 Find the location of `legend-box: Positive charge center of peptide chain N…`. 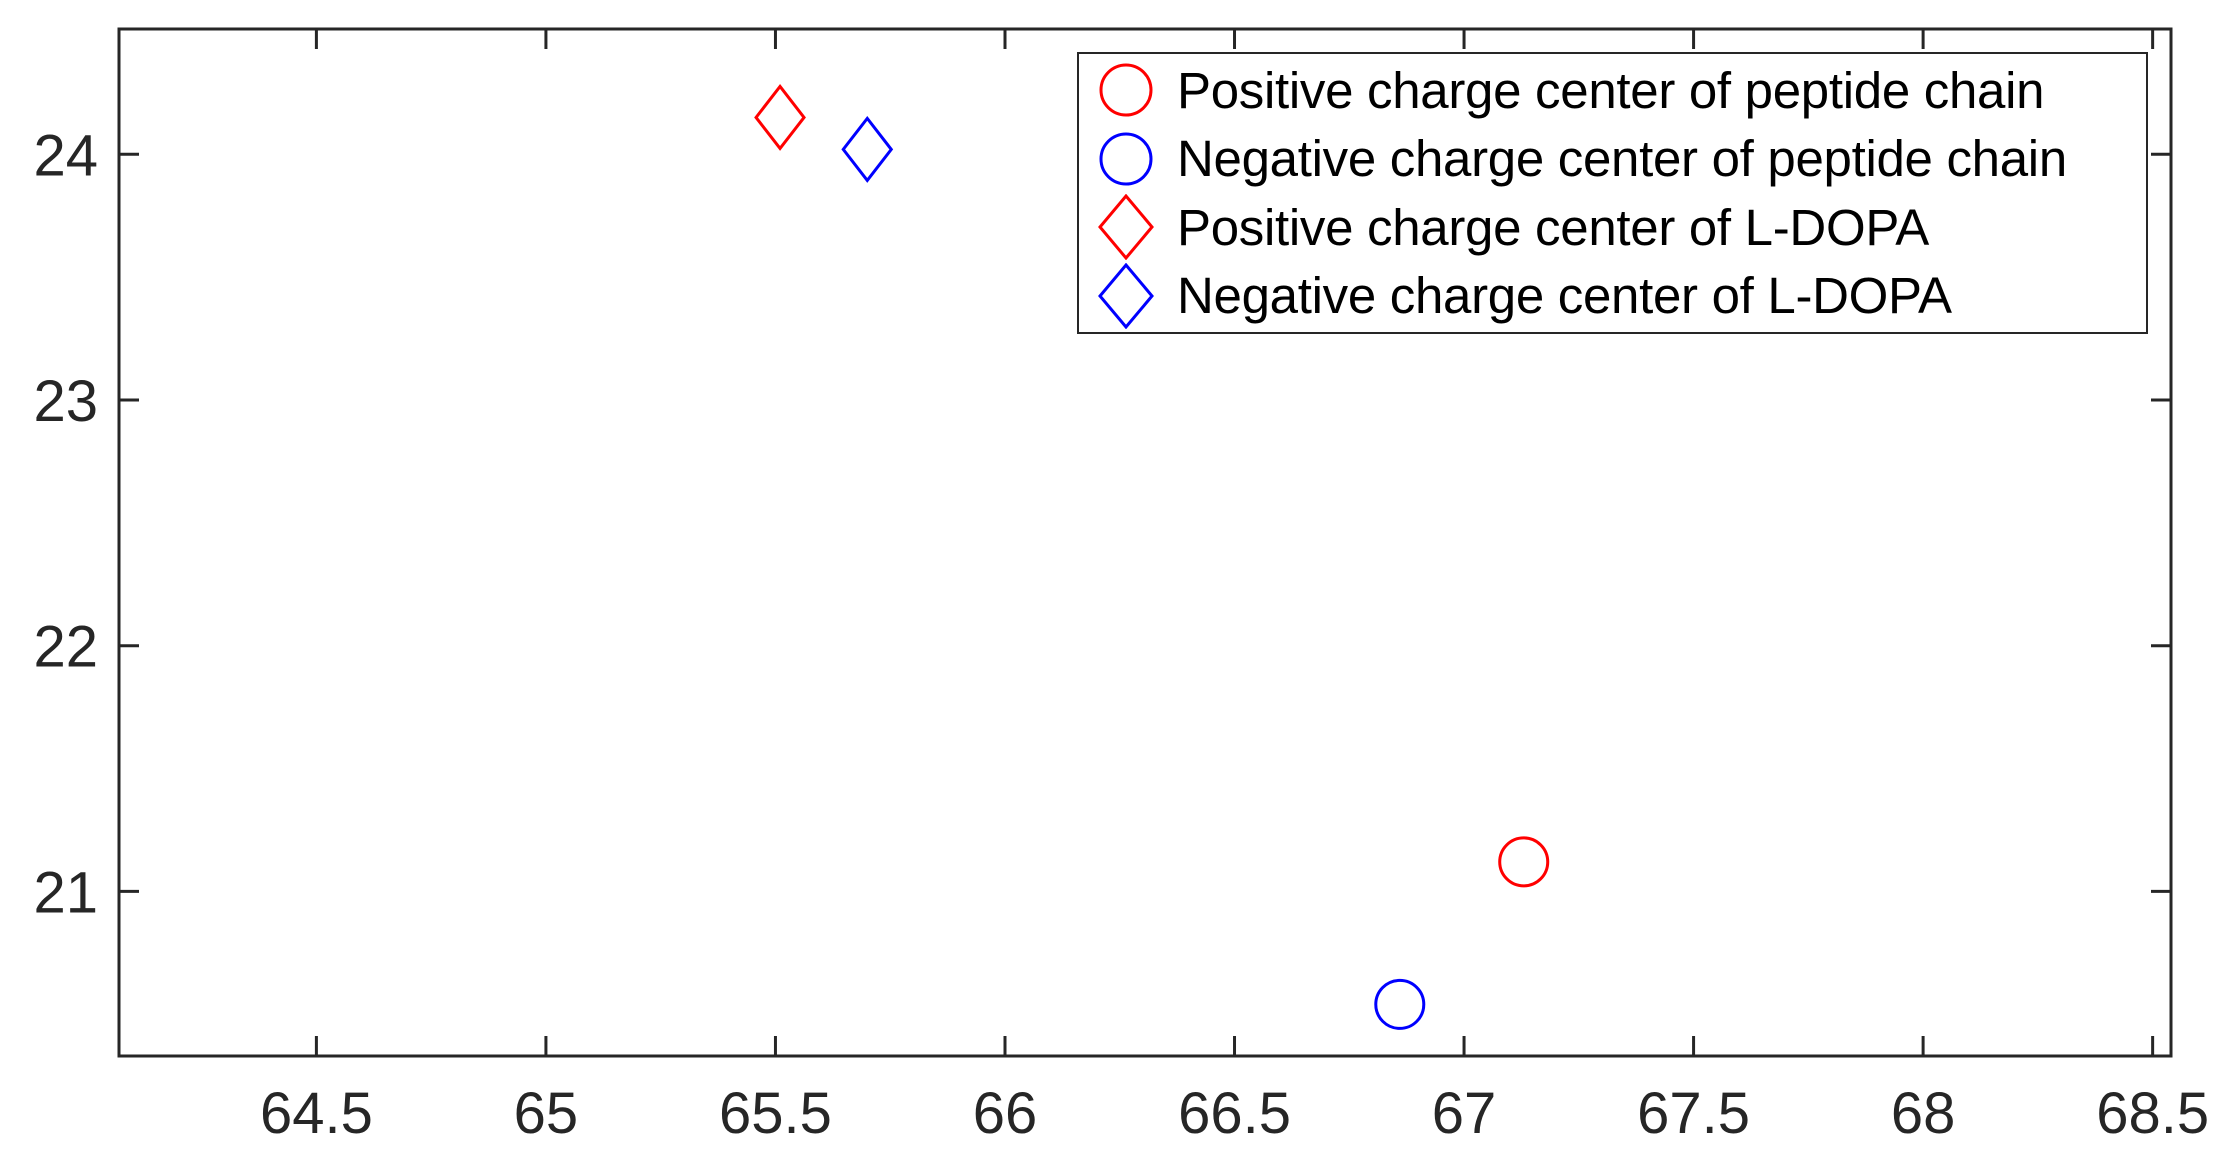

legend-box: Positive charge center of peptide chain N… is located at coordinates (1612, 193).